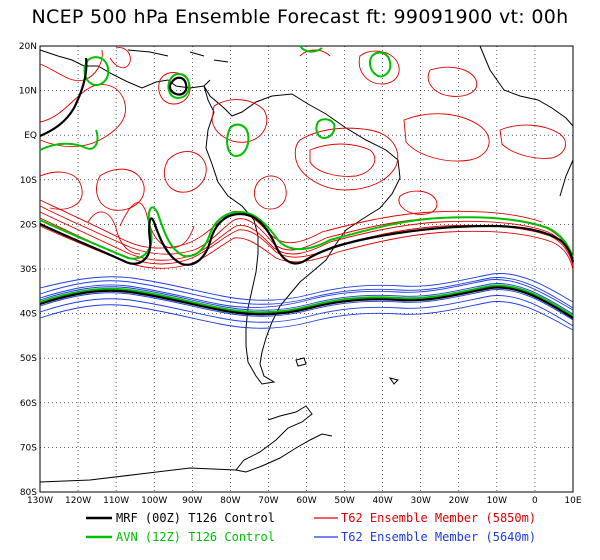  I want to click on lon-label: 100W, so click(154, 501).